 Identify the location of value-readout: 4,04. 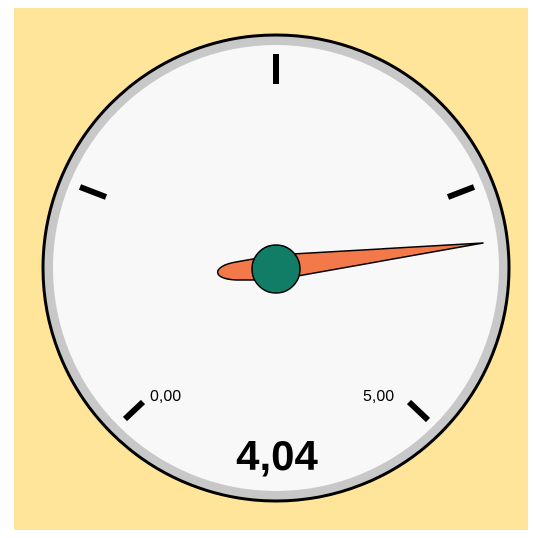
(277, 455).